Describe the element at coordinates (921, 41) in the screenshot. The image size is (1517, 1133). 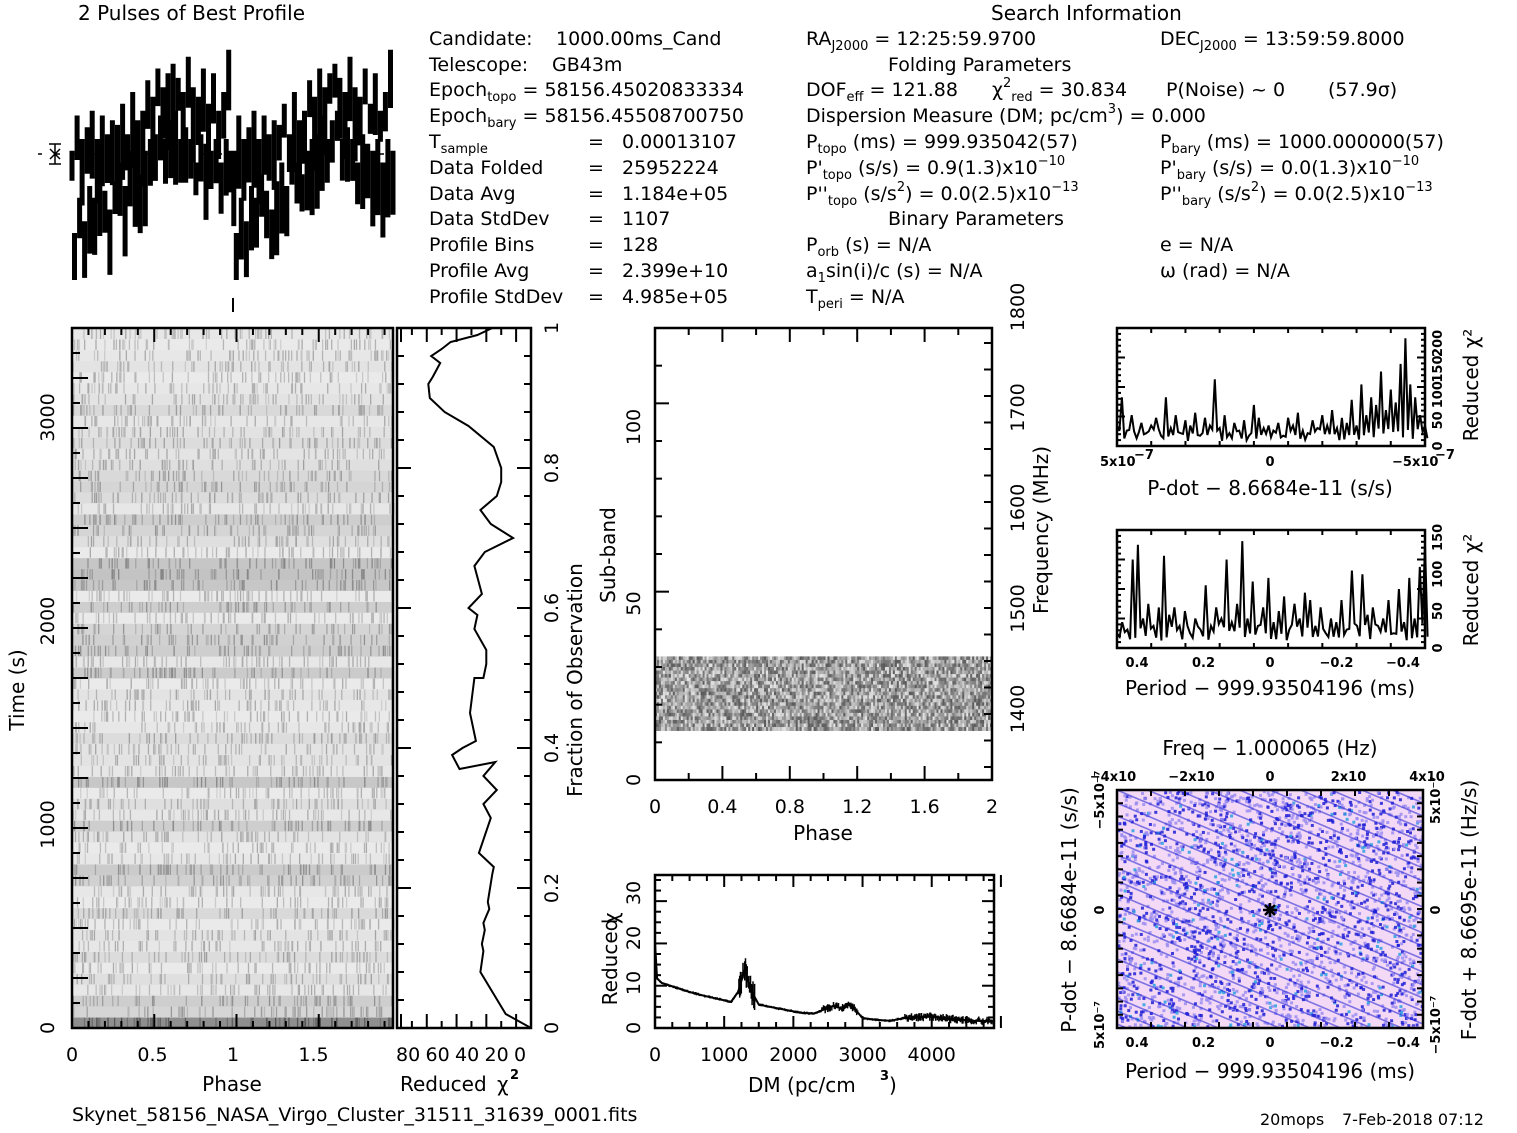
I see `ra: RAJ2000 = 12:25:59.9700` at that location.